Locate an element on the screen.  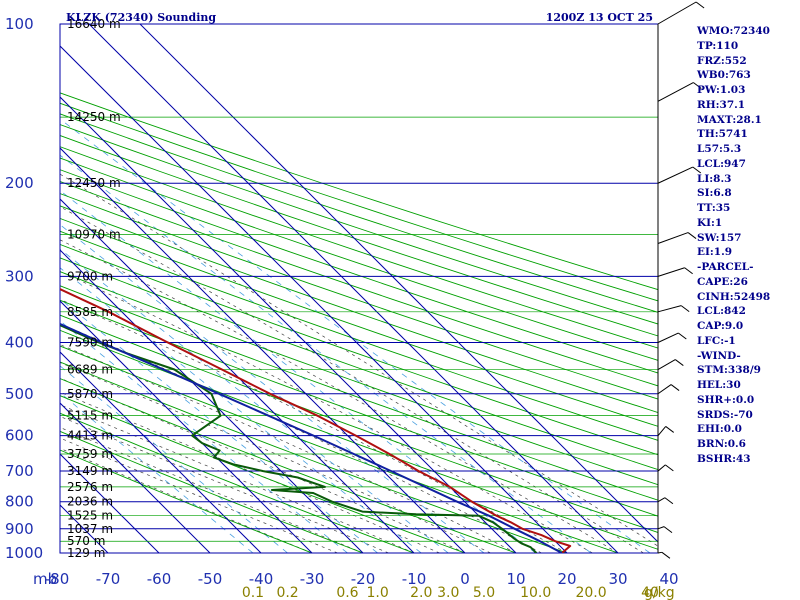
height-label: 5115 m is located at coordinates (90, 416).